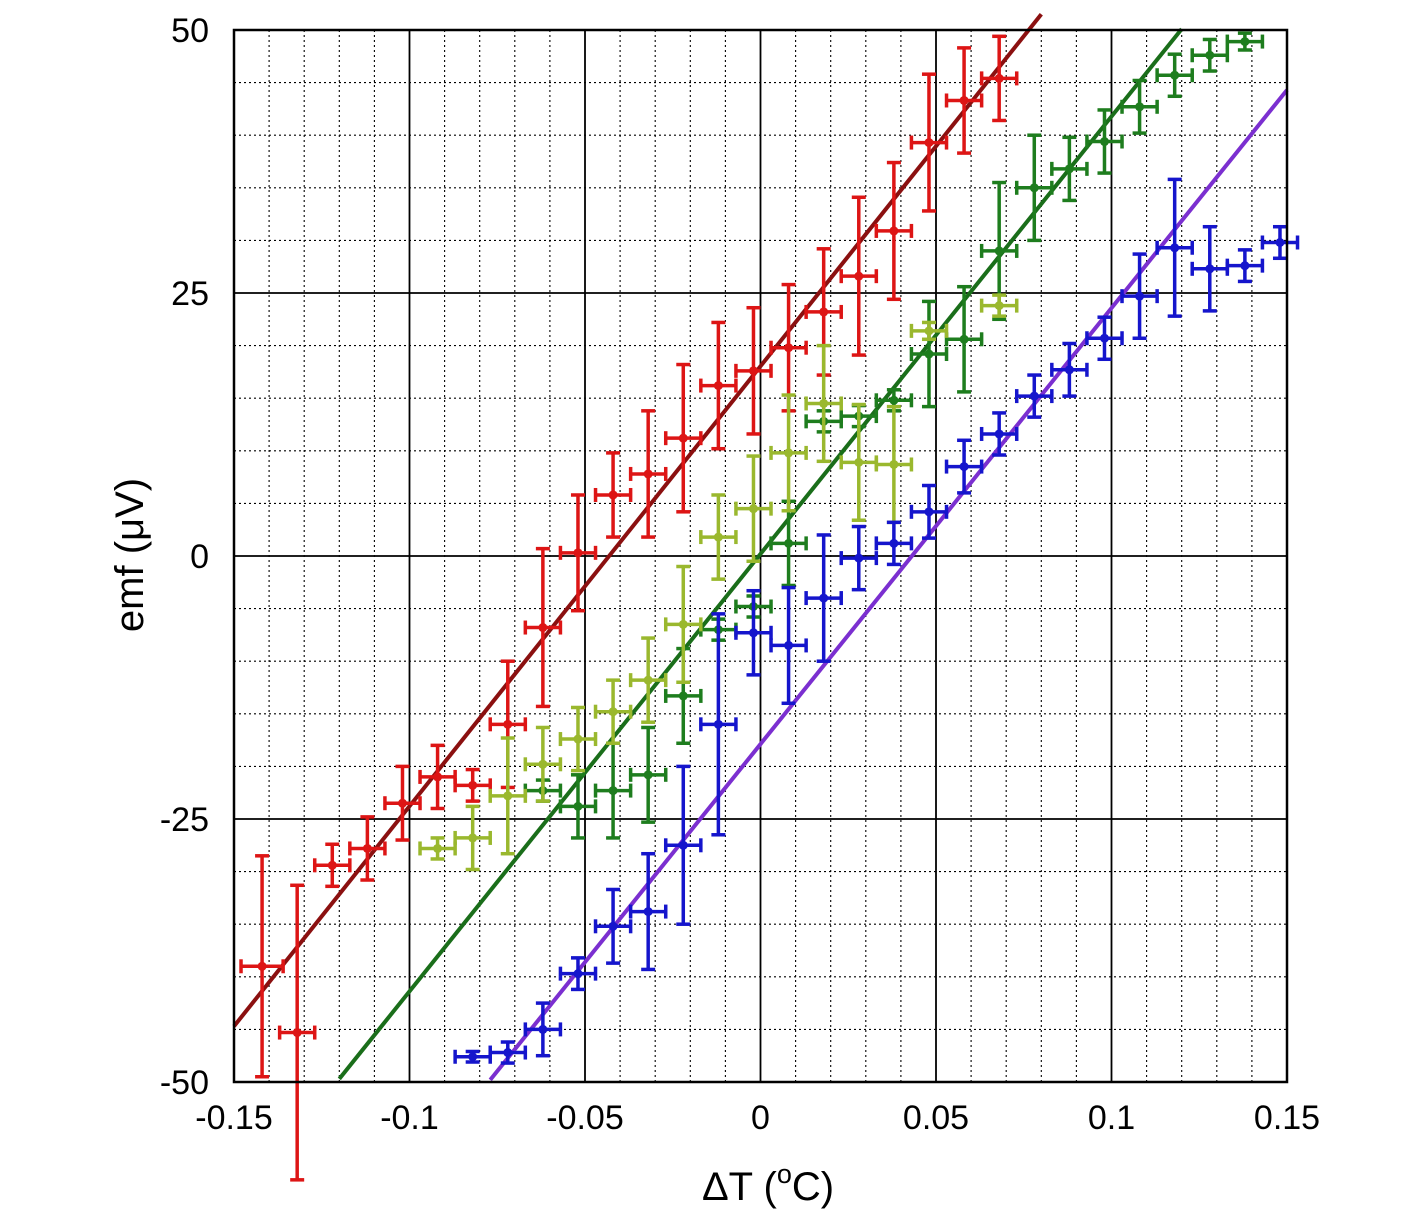 The height and width of the screenshot is (1214, 1407). What do you see at coordinates (813, 1187) in the screenshot?
I see `x-axis-title-unit: C)` at bounding box center [813, 1187].